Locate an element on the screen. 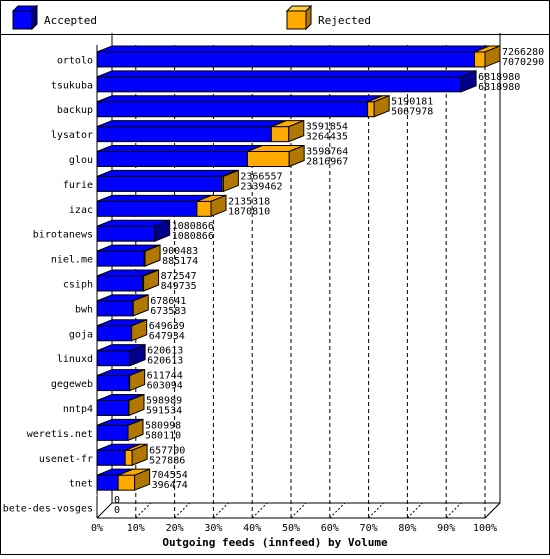  x-tick-label: 90% is located at coordinates (446, 528).